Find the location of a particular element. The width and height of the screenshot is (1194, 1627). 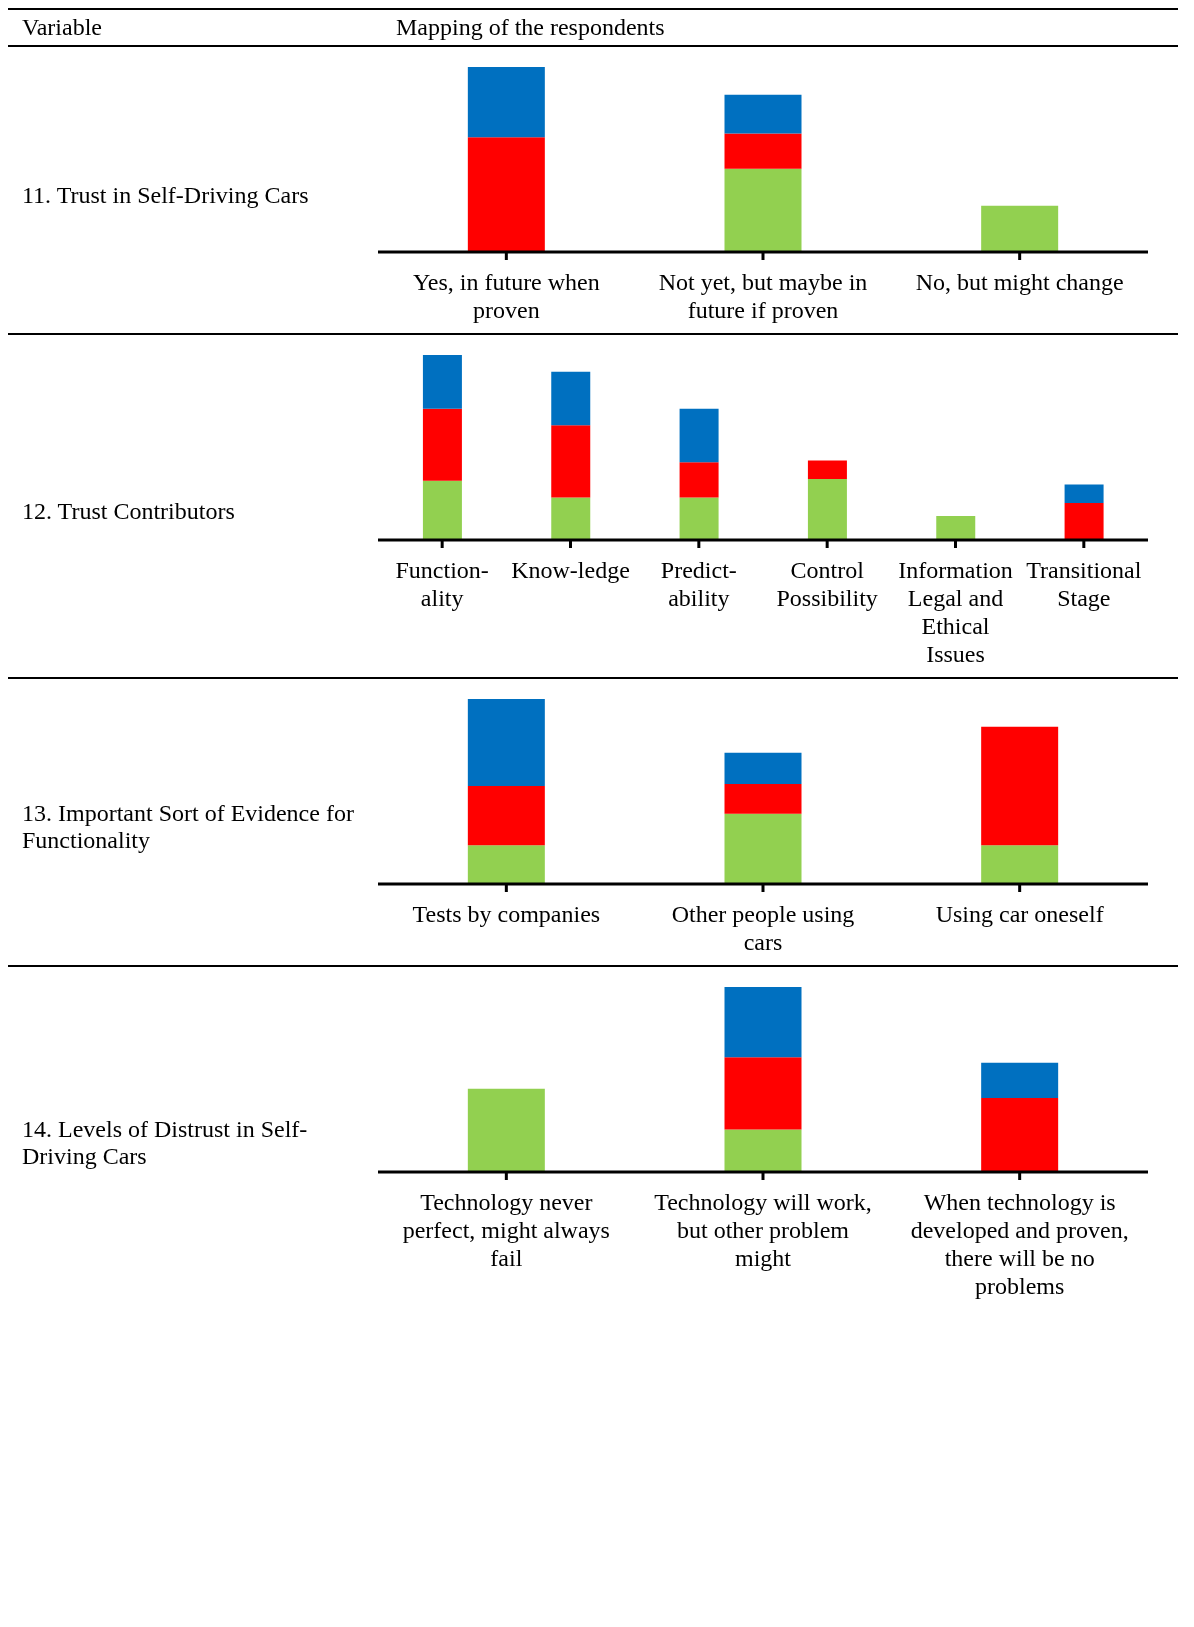

text: 14. Levels of Distrust in Self-Driving Cars is located at coordinates (165, 1142).